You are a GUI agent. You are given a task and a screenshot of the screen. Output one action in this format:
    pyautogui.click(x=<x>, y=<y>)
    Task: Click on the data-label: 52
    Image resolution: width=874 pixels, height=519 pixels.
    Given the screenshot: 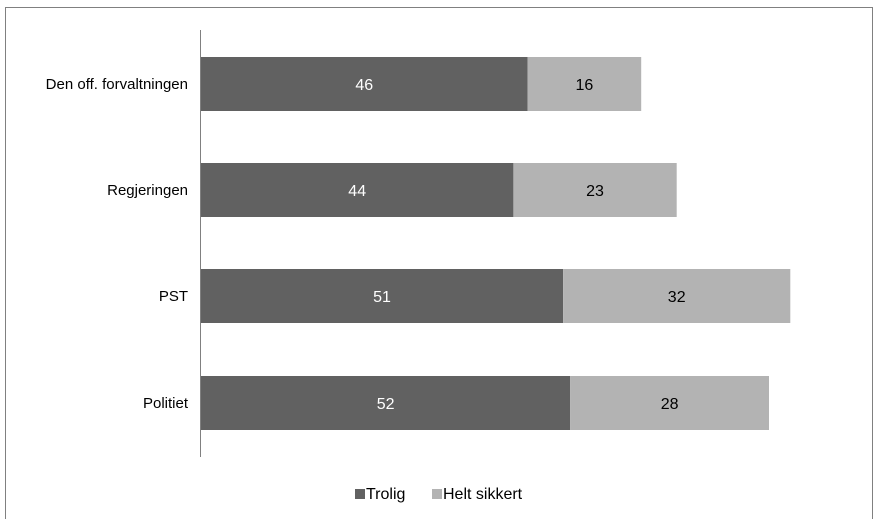 What is the action you would take?
    pyautogui.click(x=386, y=404)
    